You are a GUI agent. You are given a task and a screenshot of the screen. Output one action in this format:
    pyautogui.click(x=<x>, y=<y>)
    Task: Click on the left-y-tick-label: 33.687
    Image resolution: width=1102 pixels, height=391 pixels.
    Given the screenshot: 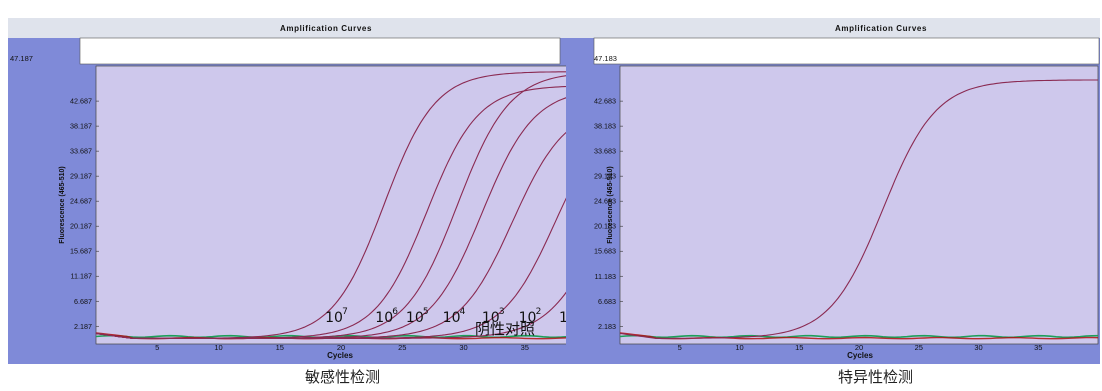 What is the action you would take?
    pyautogui.click(x=81, y=151)
    